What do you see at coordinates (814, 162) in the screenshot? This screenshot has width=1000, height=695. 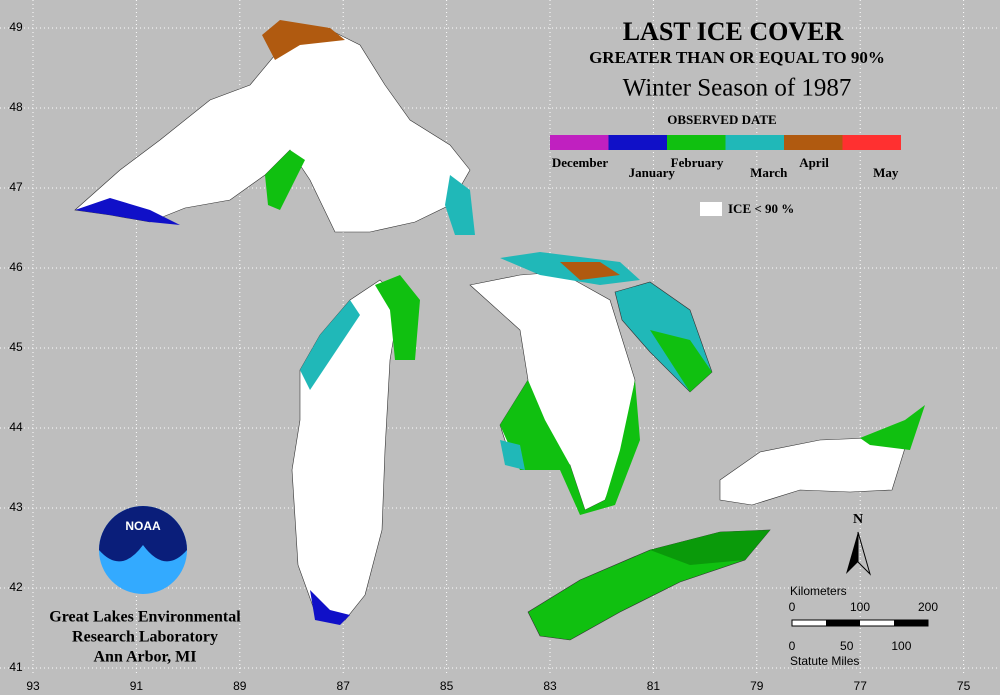 I see `legend-label: April` at bounding box center [814, 162].